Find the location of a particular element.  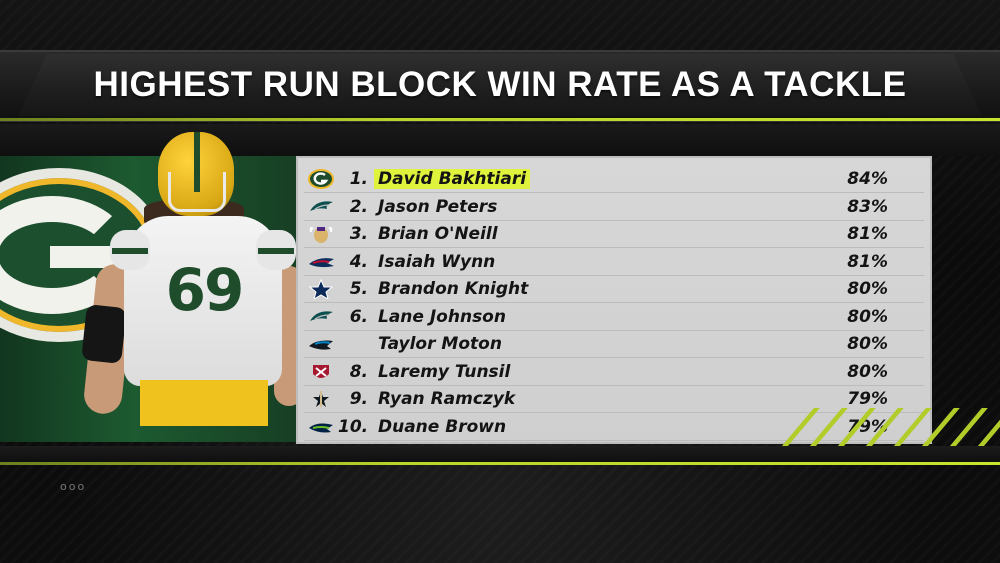

player-name: Taylor Moton is located at coordinates (440, 344).